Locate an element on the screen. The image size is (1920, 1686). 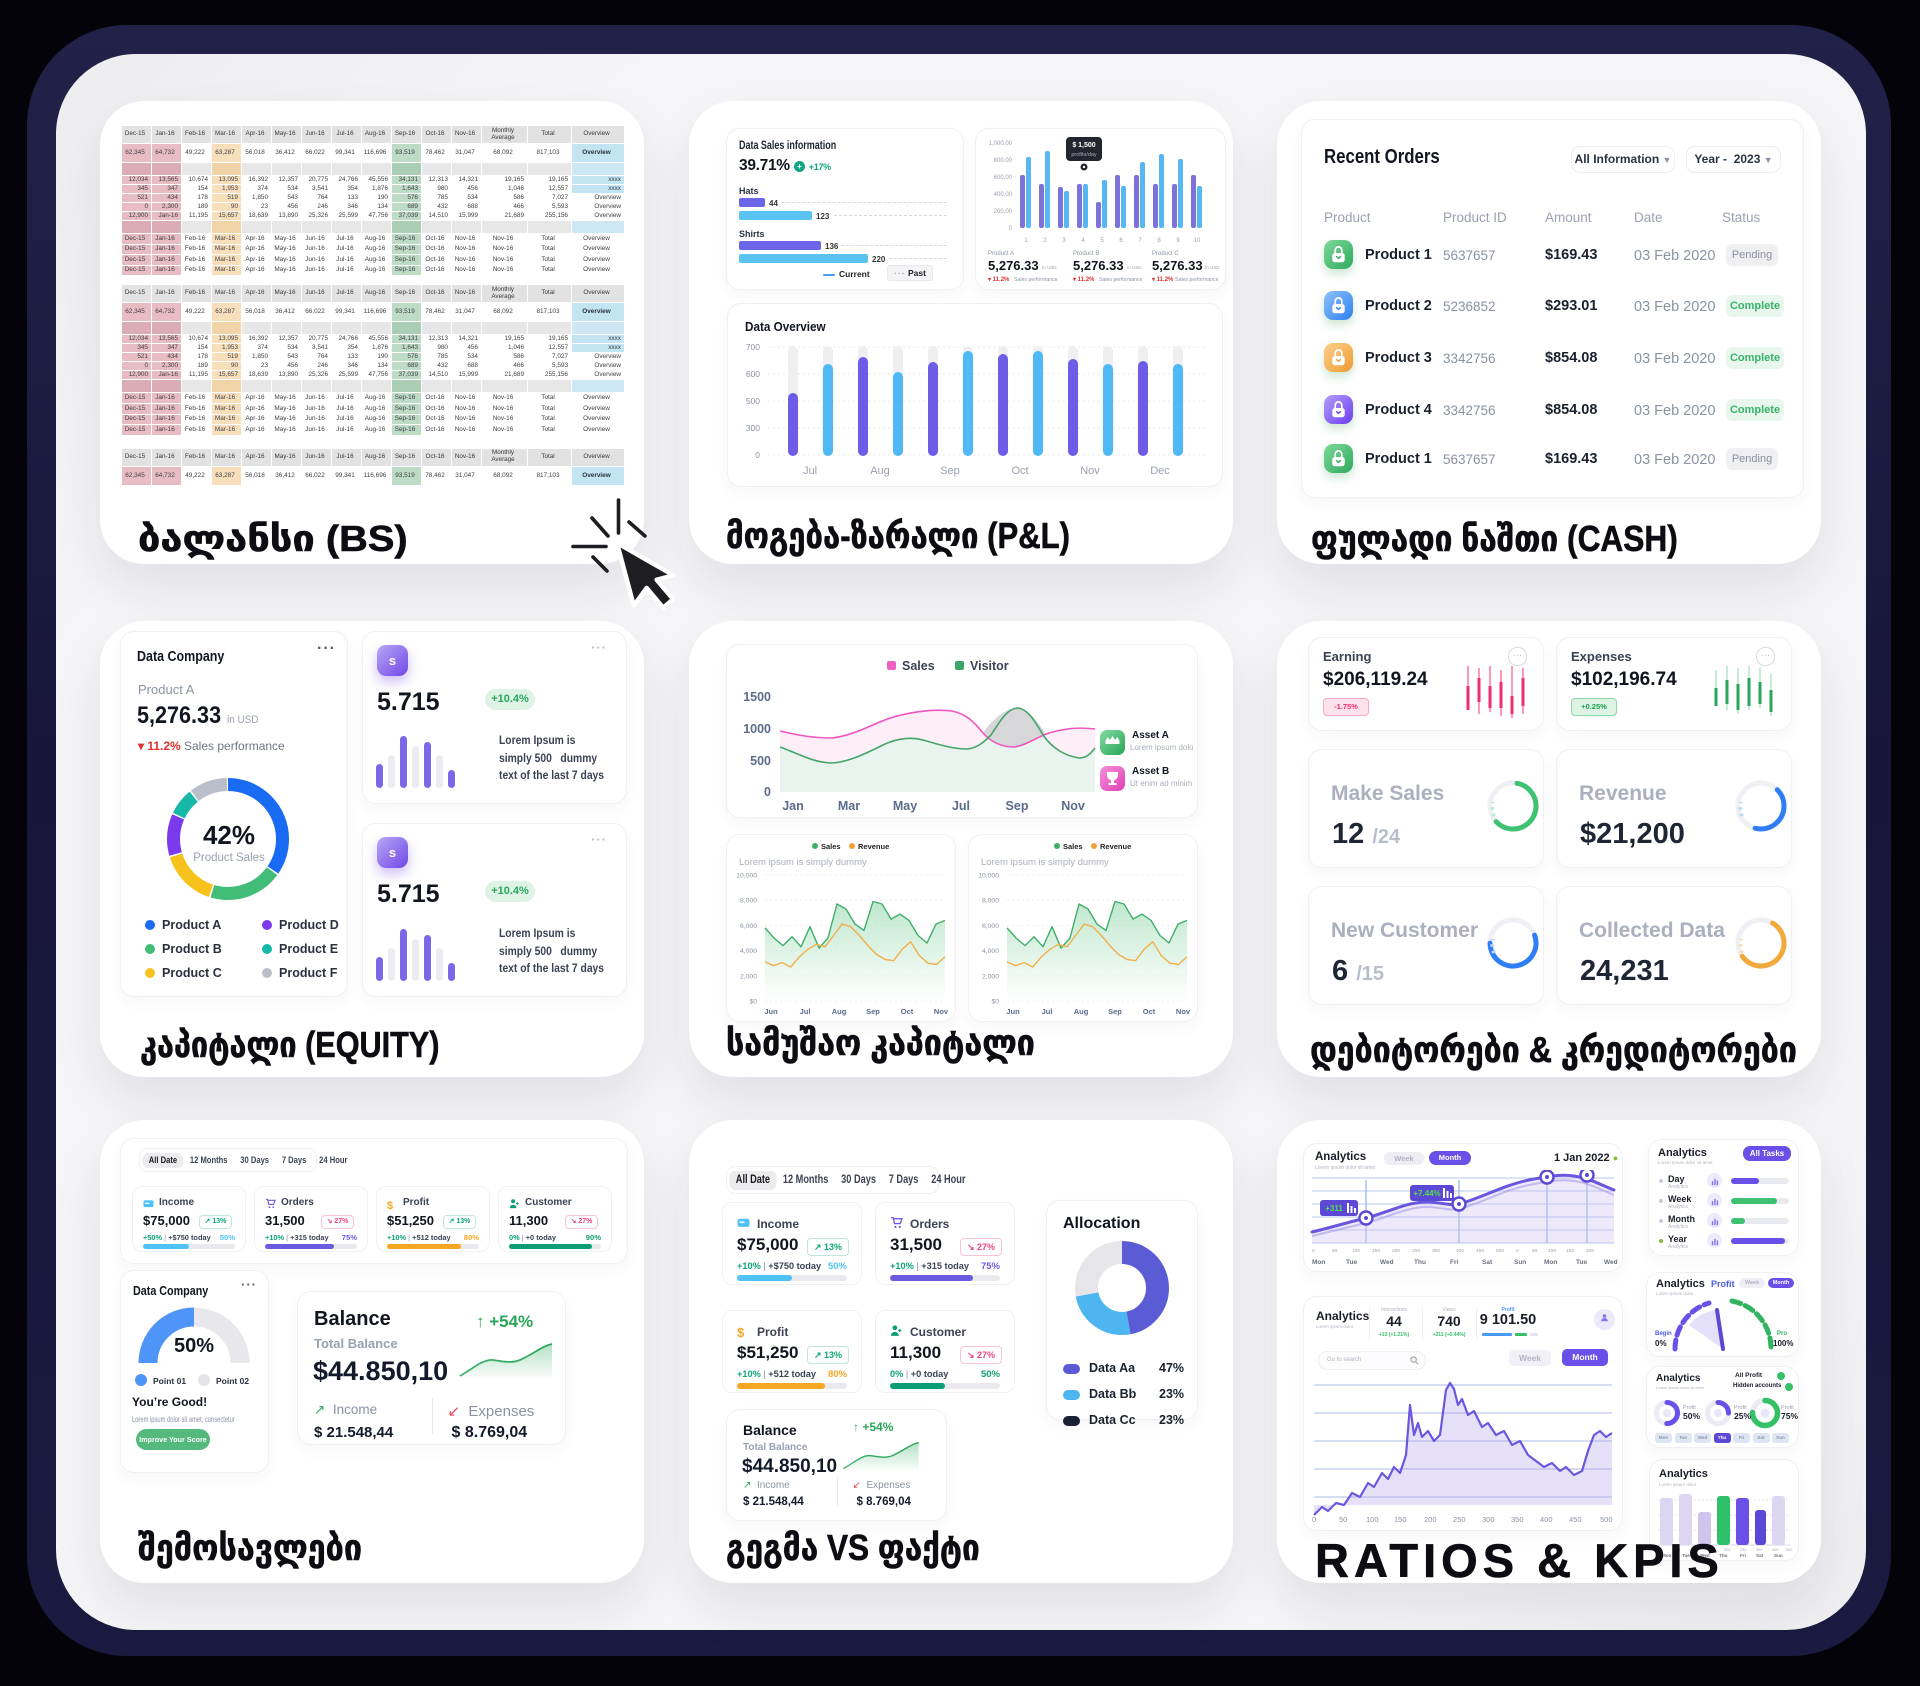
svg-text: 250 is located at coordinates (1416, 1251).